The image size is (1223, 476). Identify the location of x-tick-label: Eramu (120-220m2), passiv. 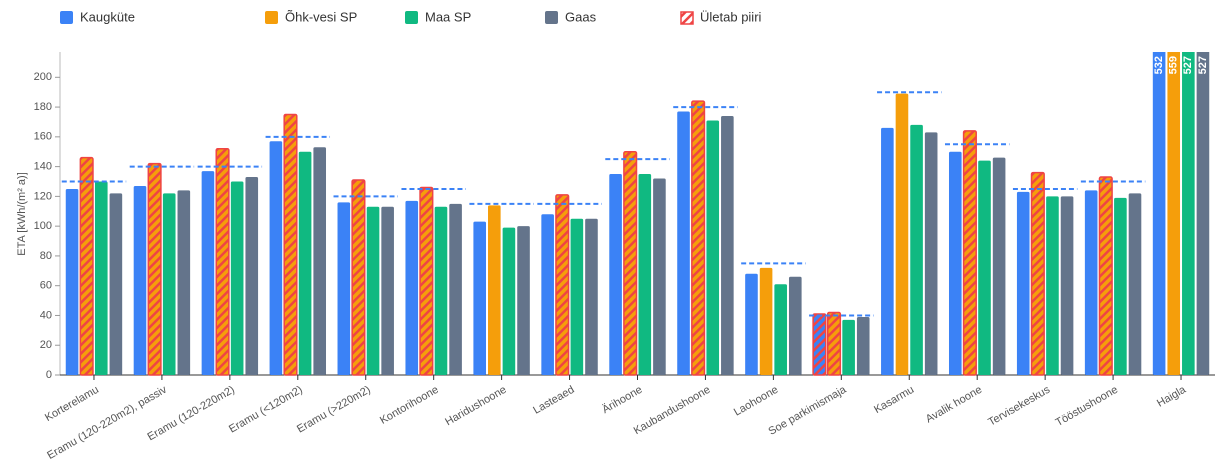
(107, 422).